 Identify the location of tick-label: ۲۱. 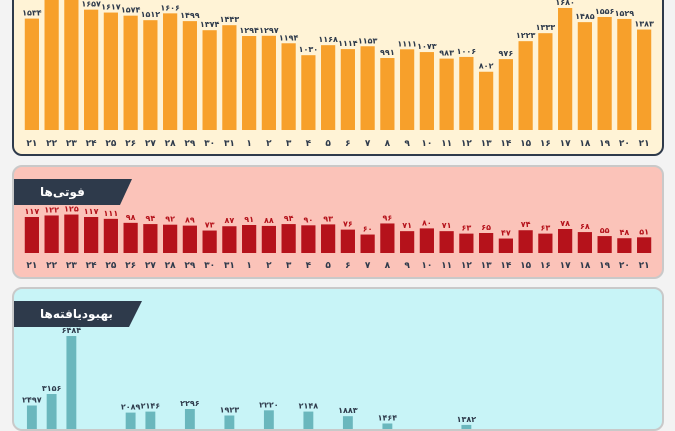
(644, 144).